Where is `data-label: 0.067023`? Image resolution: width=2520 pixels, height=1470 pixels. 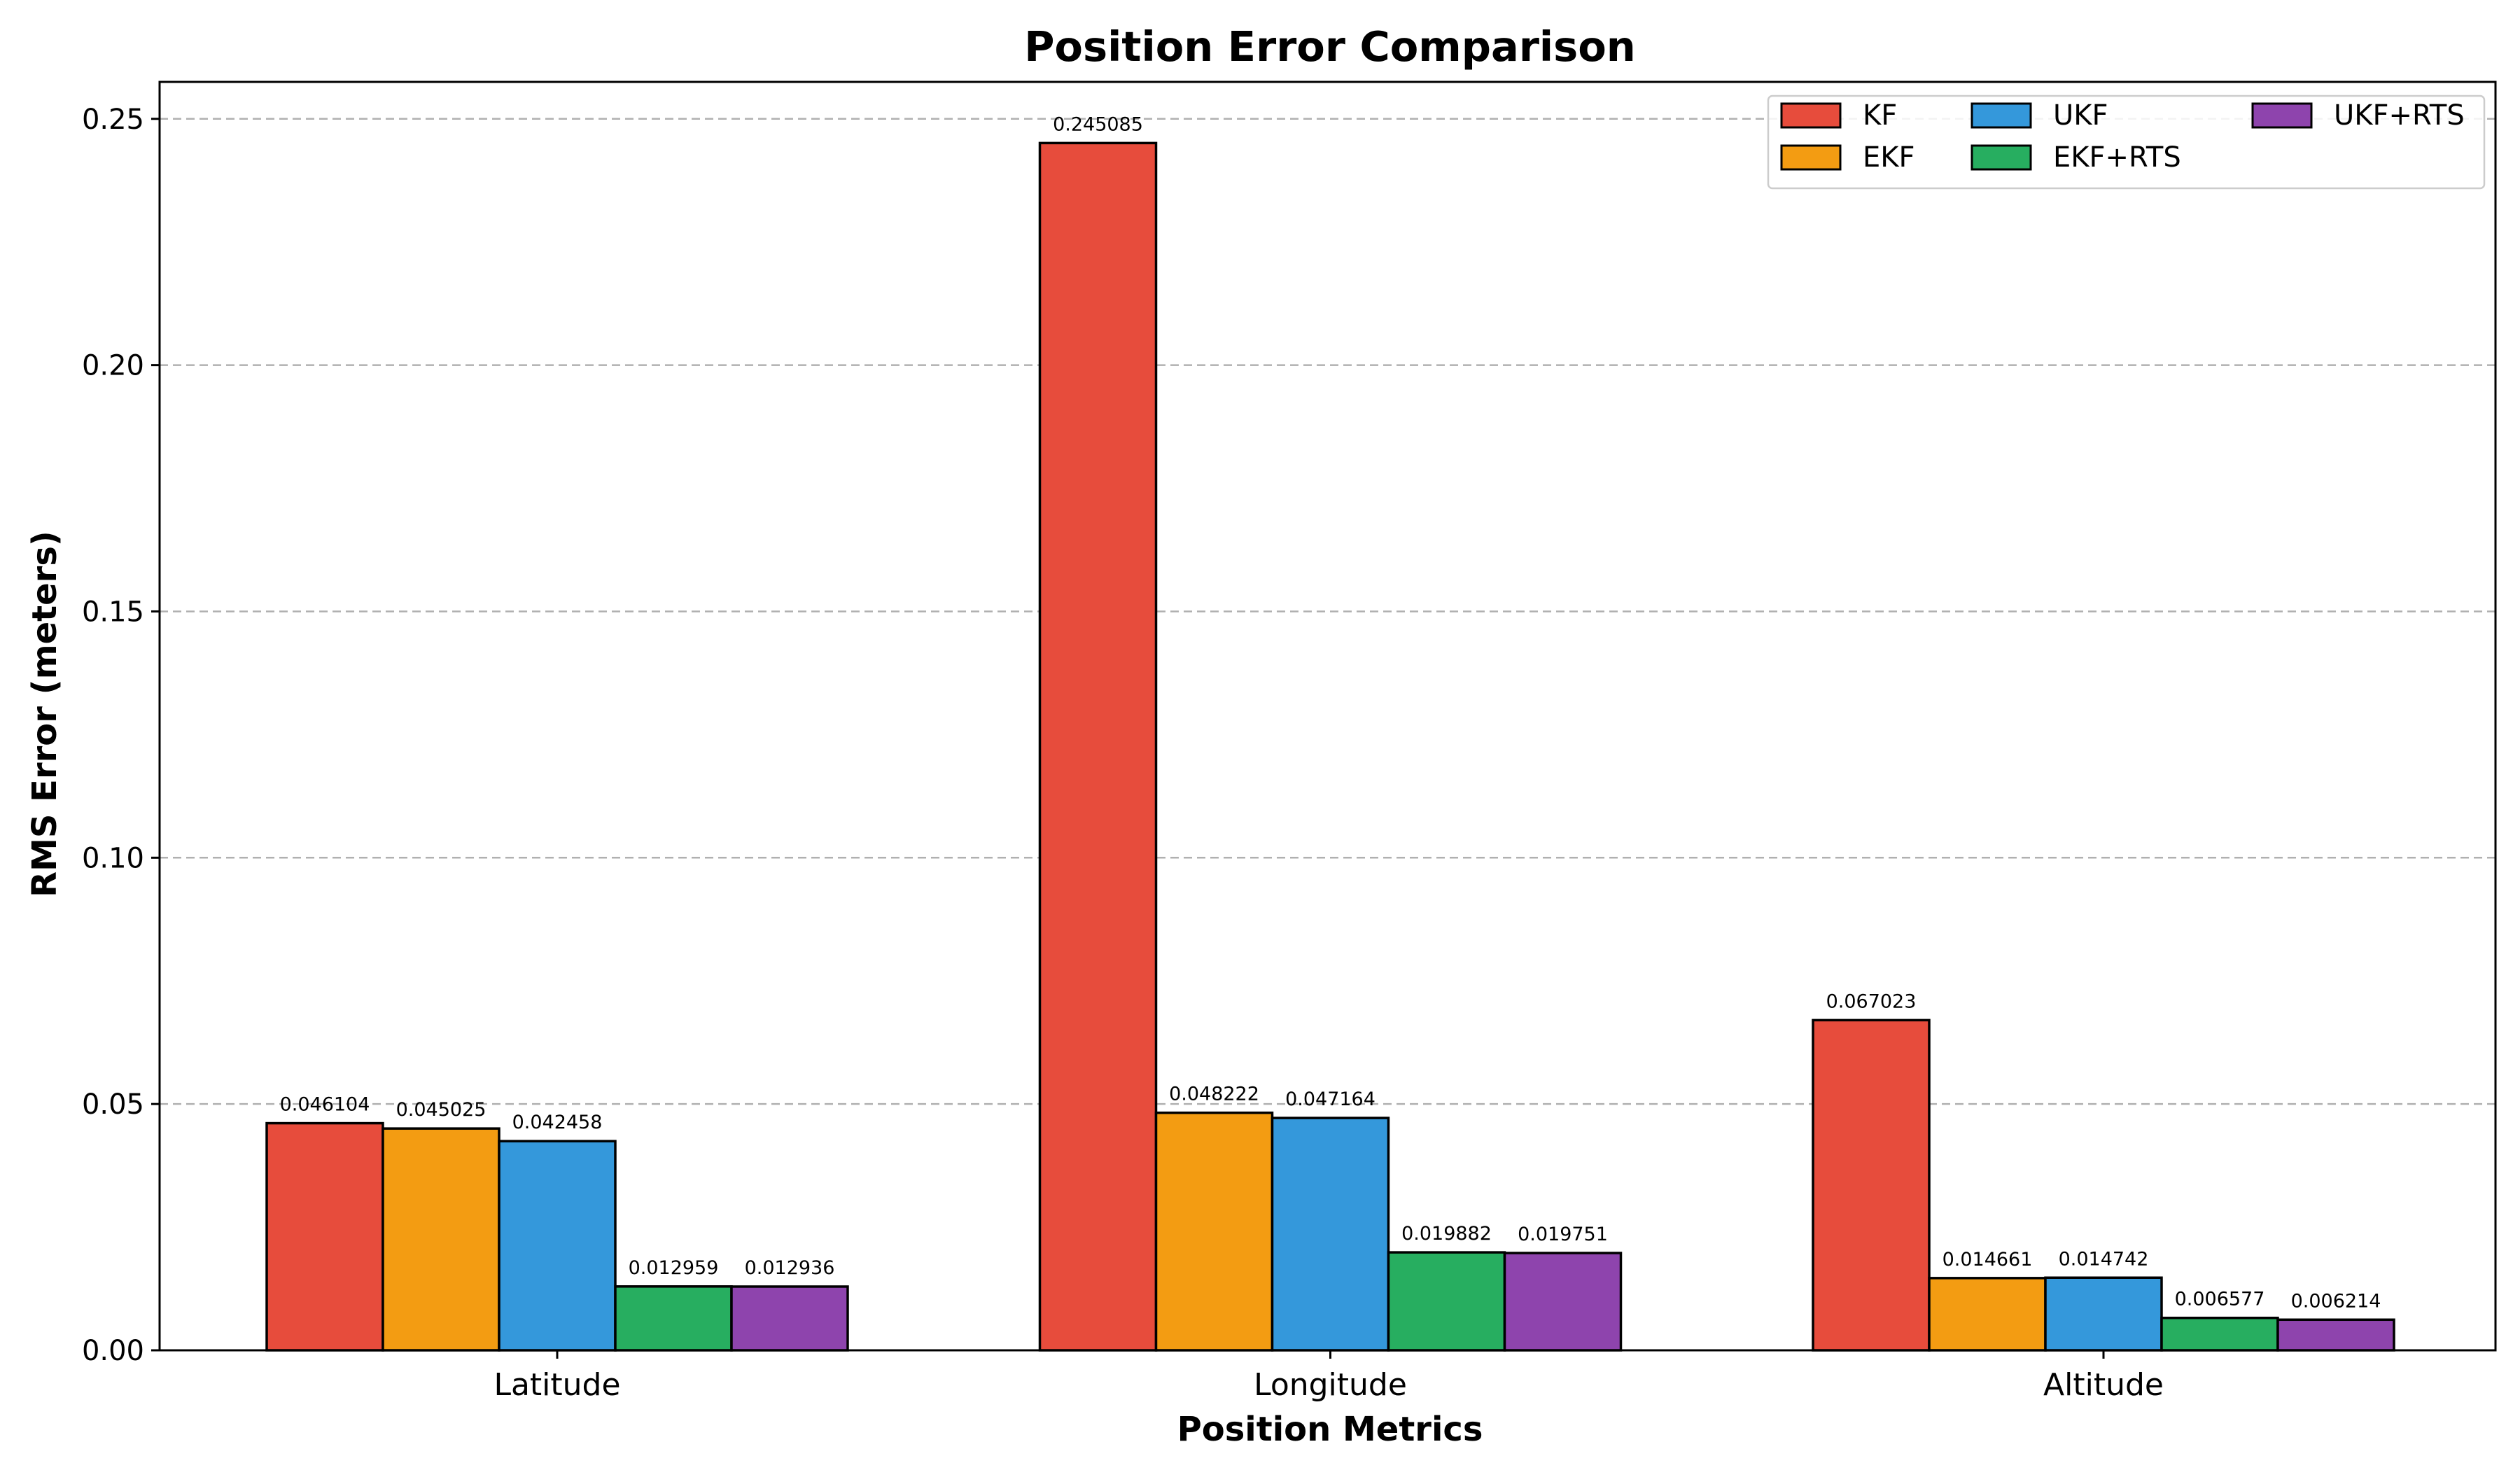 data-label: 0.067023 is located at coordinates (1871, 1001).